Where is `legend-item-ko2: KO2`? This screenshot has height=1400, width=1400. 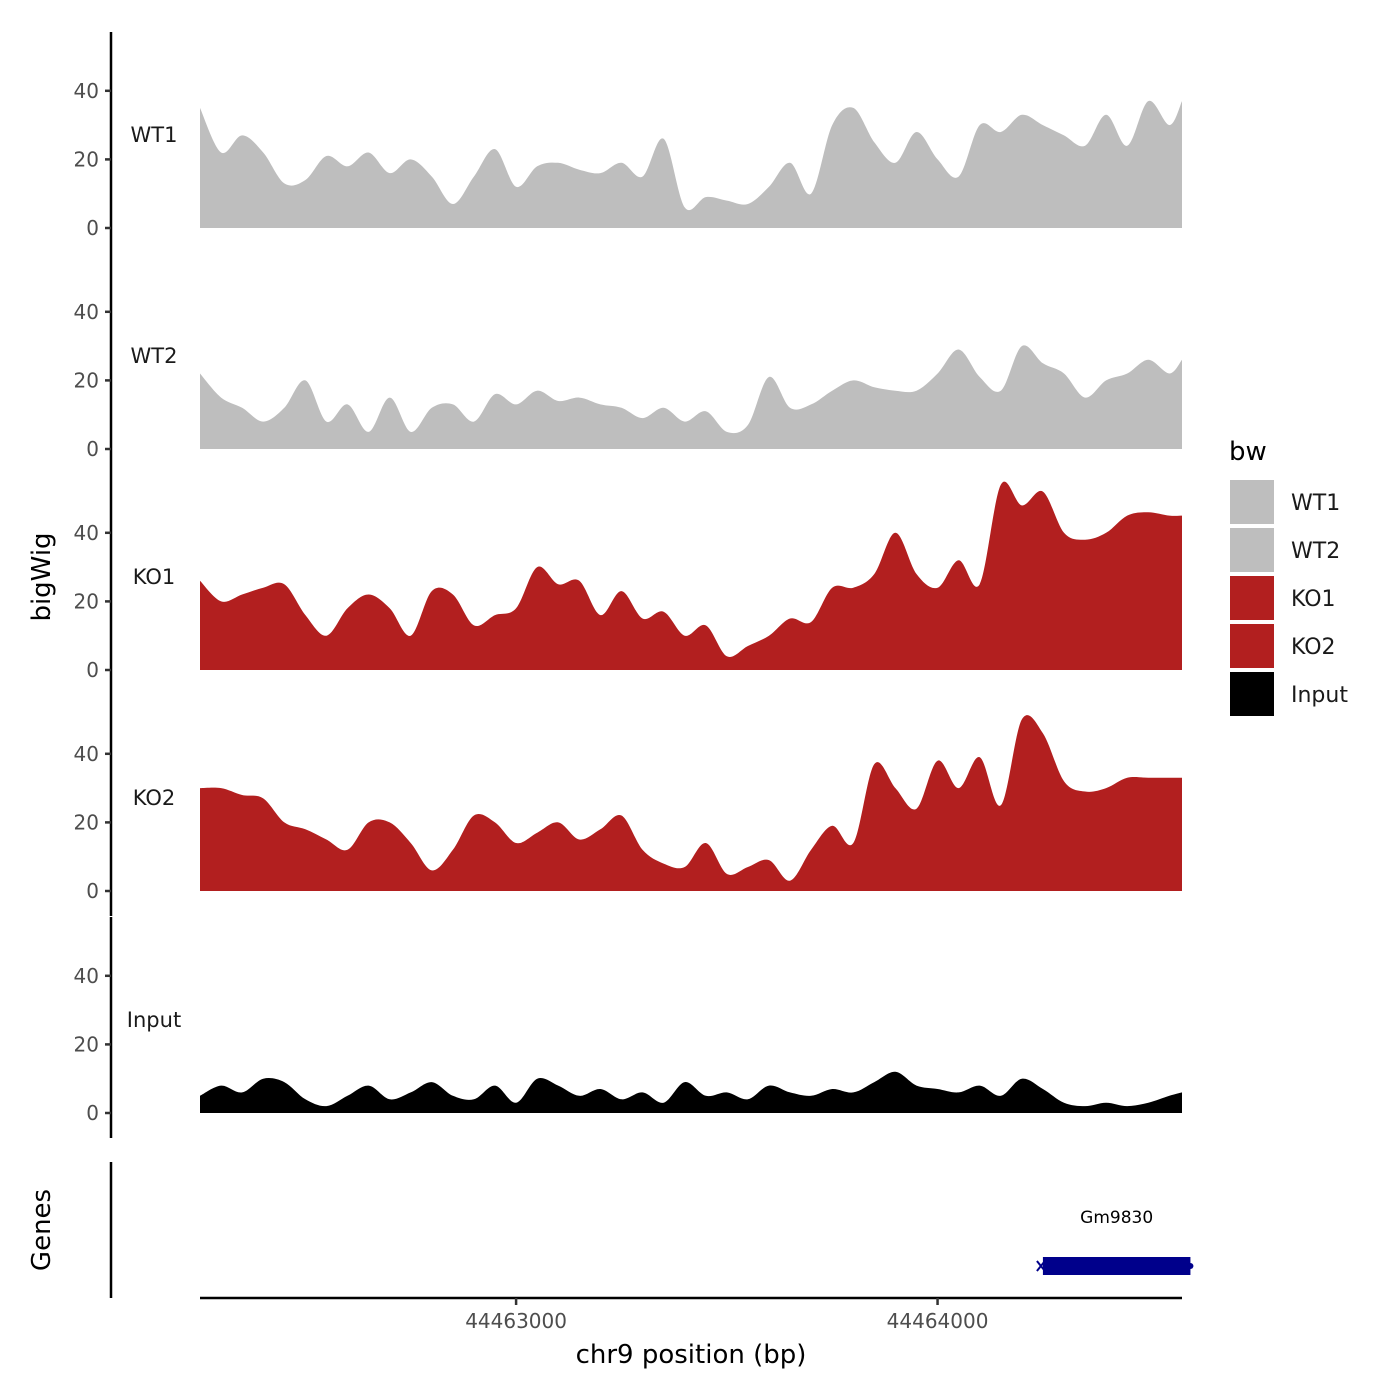
legend-item-ko2: KO2 is located at coordinates (1283, 646).